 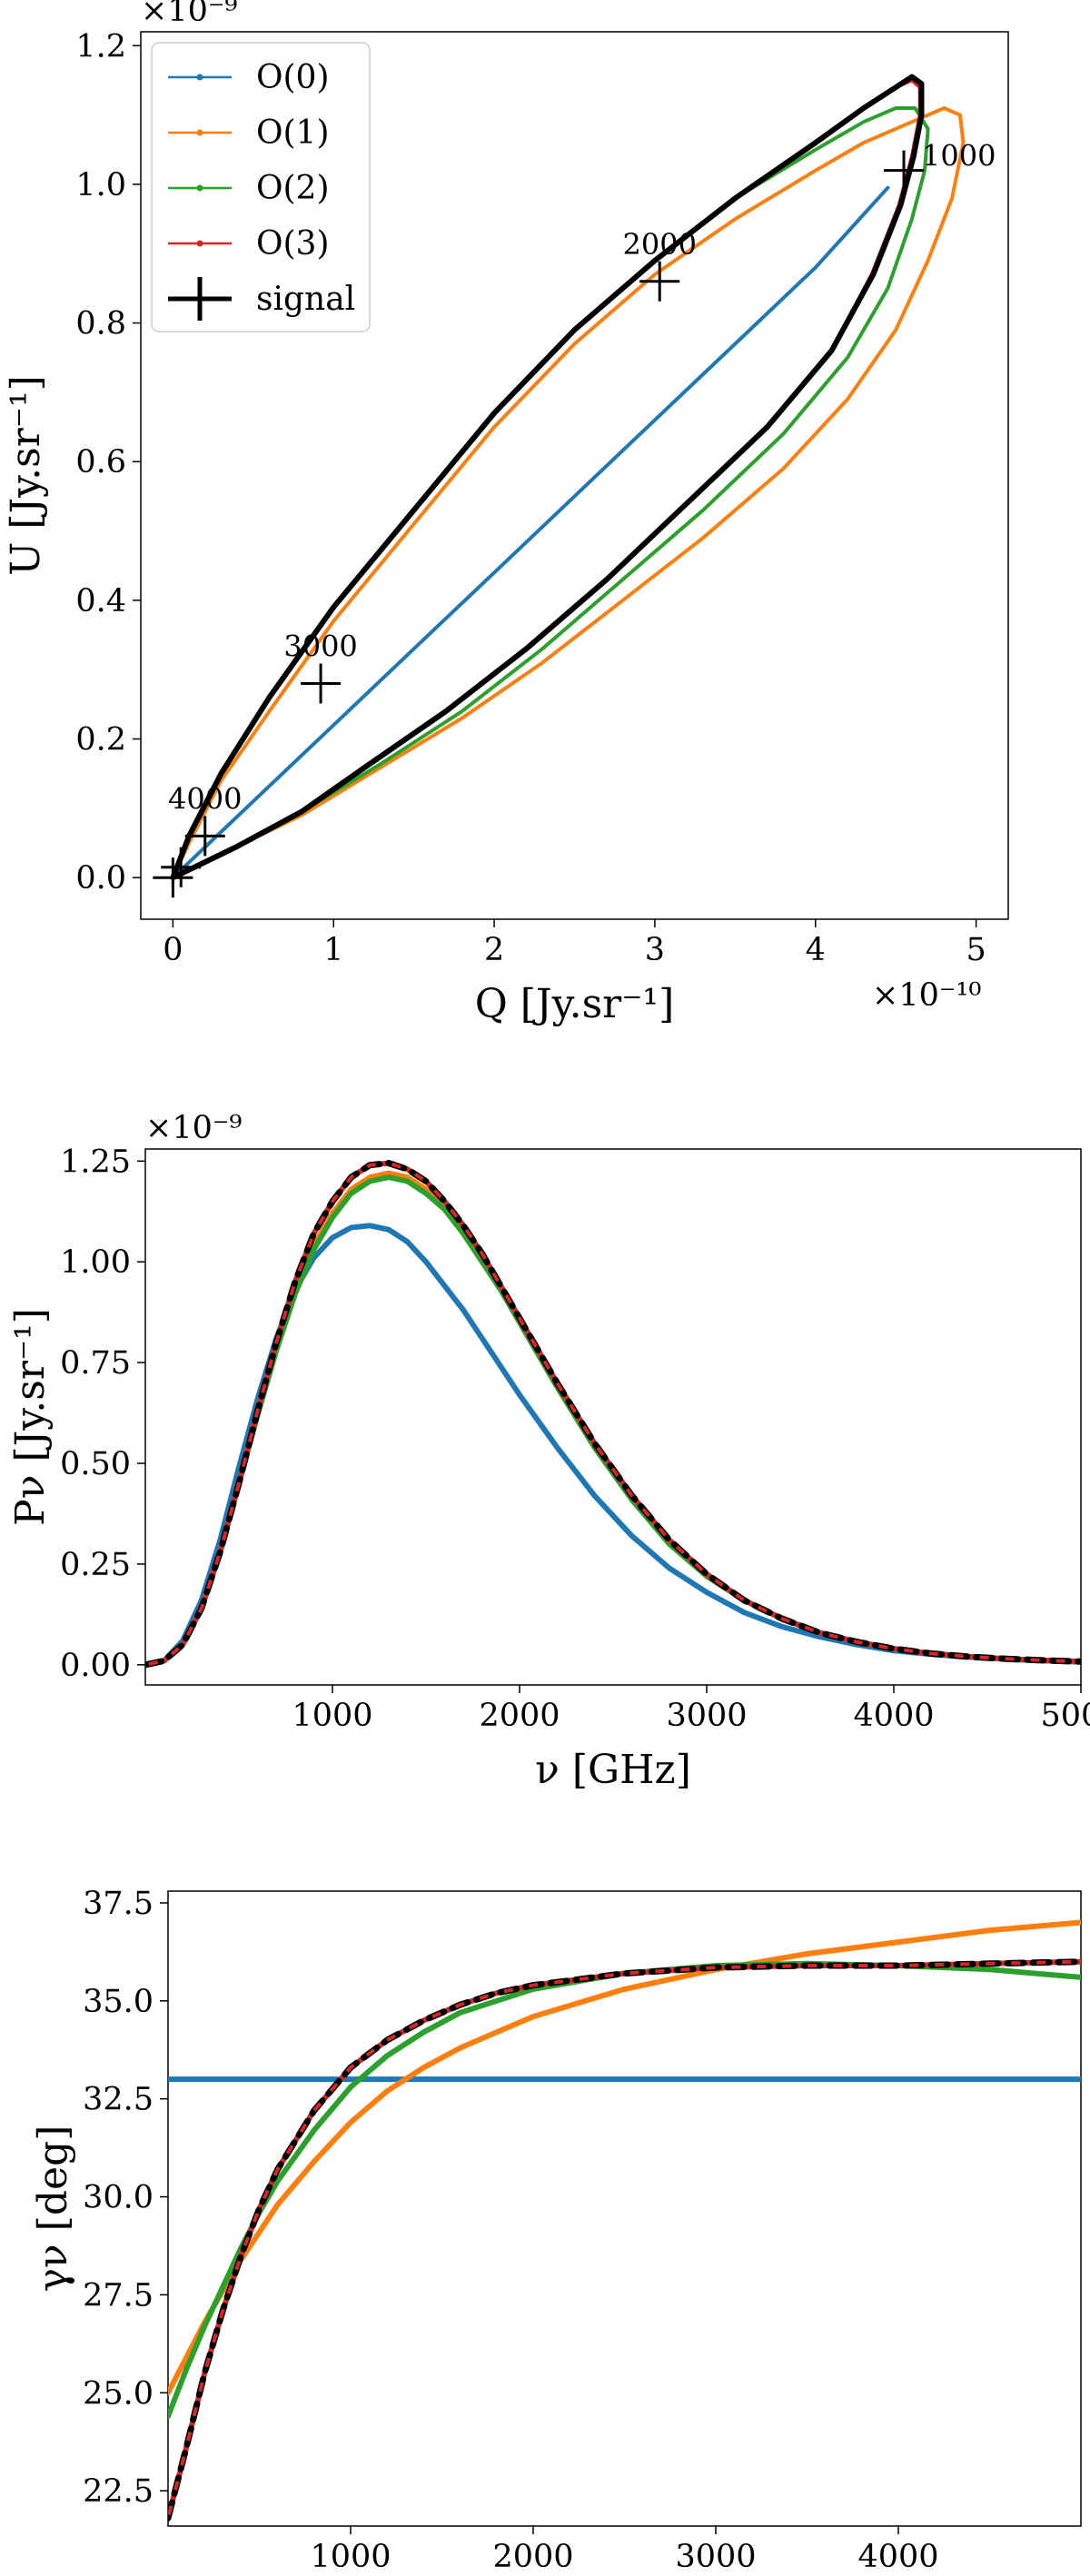 I want to click on x-tick-label: 1, so click(x=333, y=950).